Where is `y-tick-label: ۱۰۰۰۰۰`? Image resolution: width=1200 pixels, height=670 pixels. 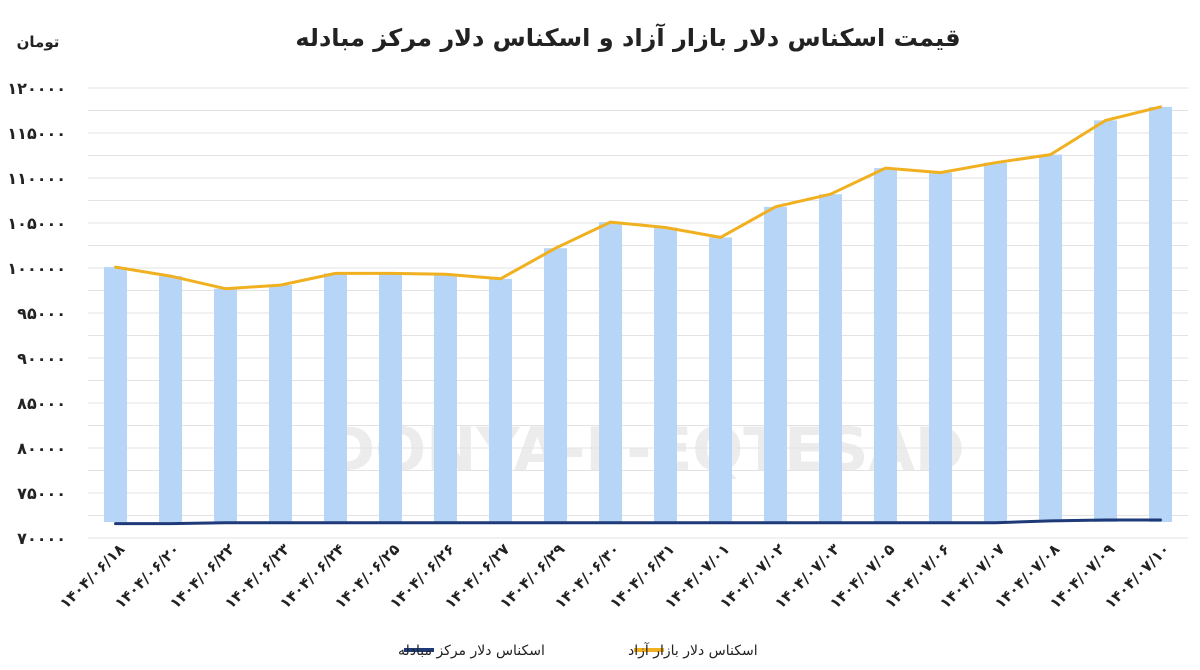 y-tick-label: ۱۰۰۰۰۰ is located at coordinates (36, 268).